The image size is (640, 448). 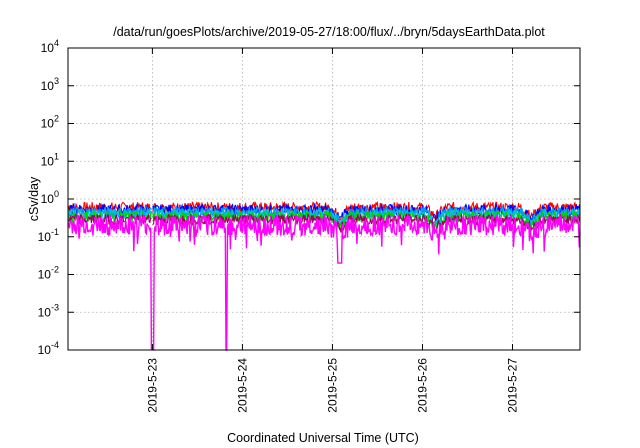 I want to click on y-tick-label: 10⁴, so click(x=50, y=46).